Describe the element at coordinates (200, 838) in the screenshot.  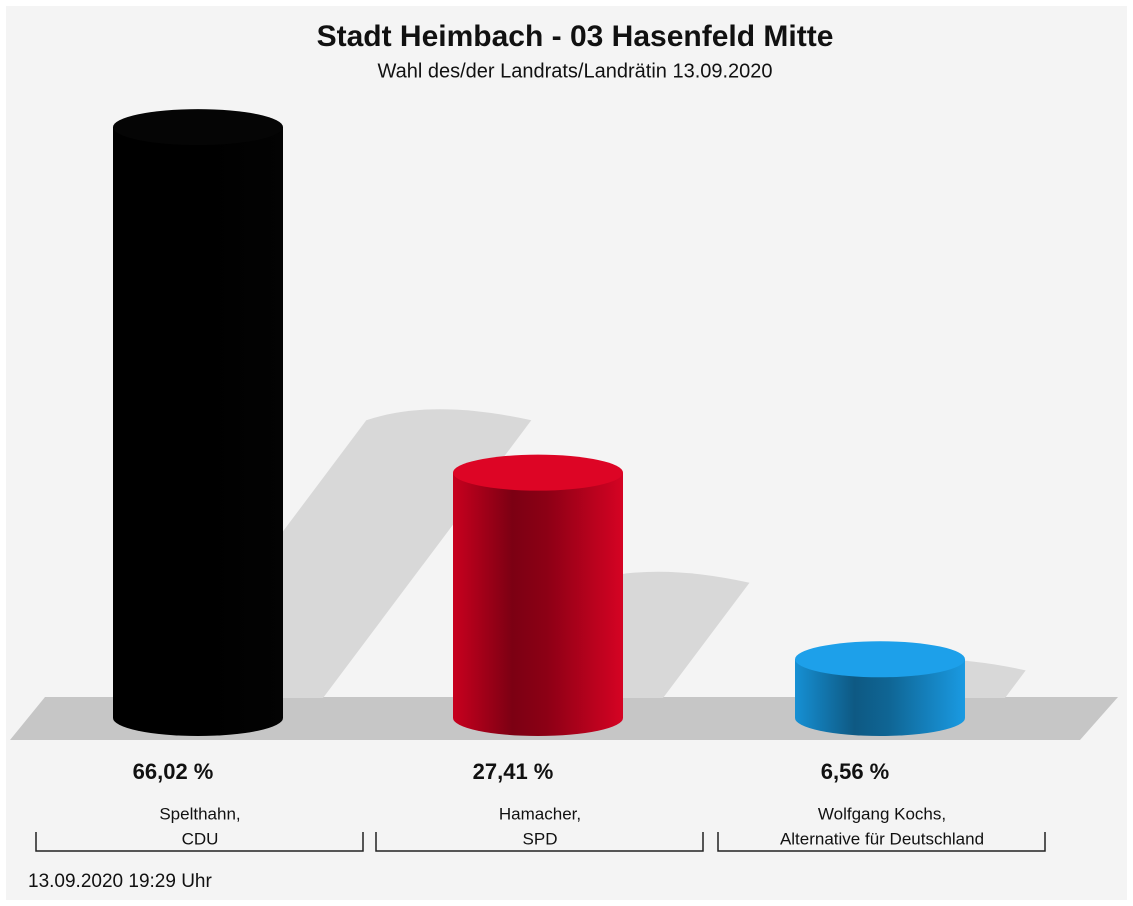
I see `category-label: CDU` at that location.